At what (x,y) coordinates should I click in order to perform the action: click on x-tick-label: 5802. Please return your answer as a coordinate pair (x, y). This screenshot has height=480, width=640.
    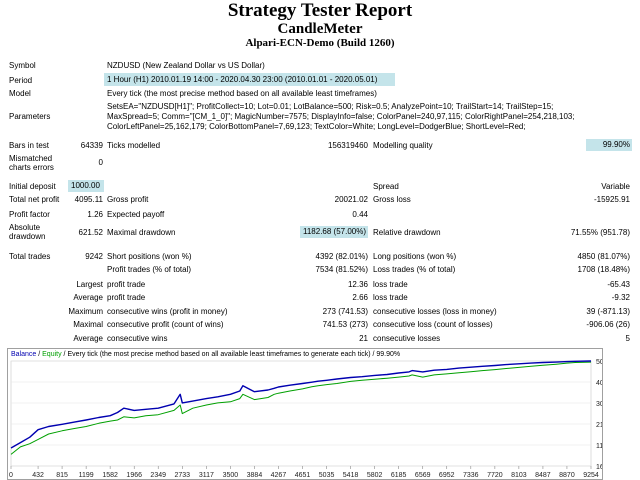
    Looking at the image, I should click on (375, 475).